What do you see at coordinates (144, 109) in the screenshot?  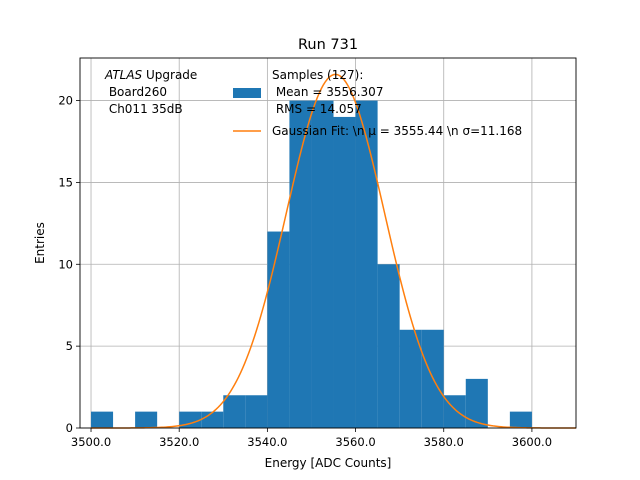 I see `channel-label: Ch011 35dB` at bounding box center [144, 109].